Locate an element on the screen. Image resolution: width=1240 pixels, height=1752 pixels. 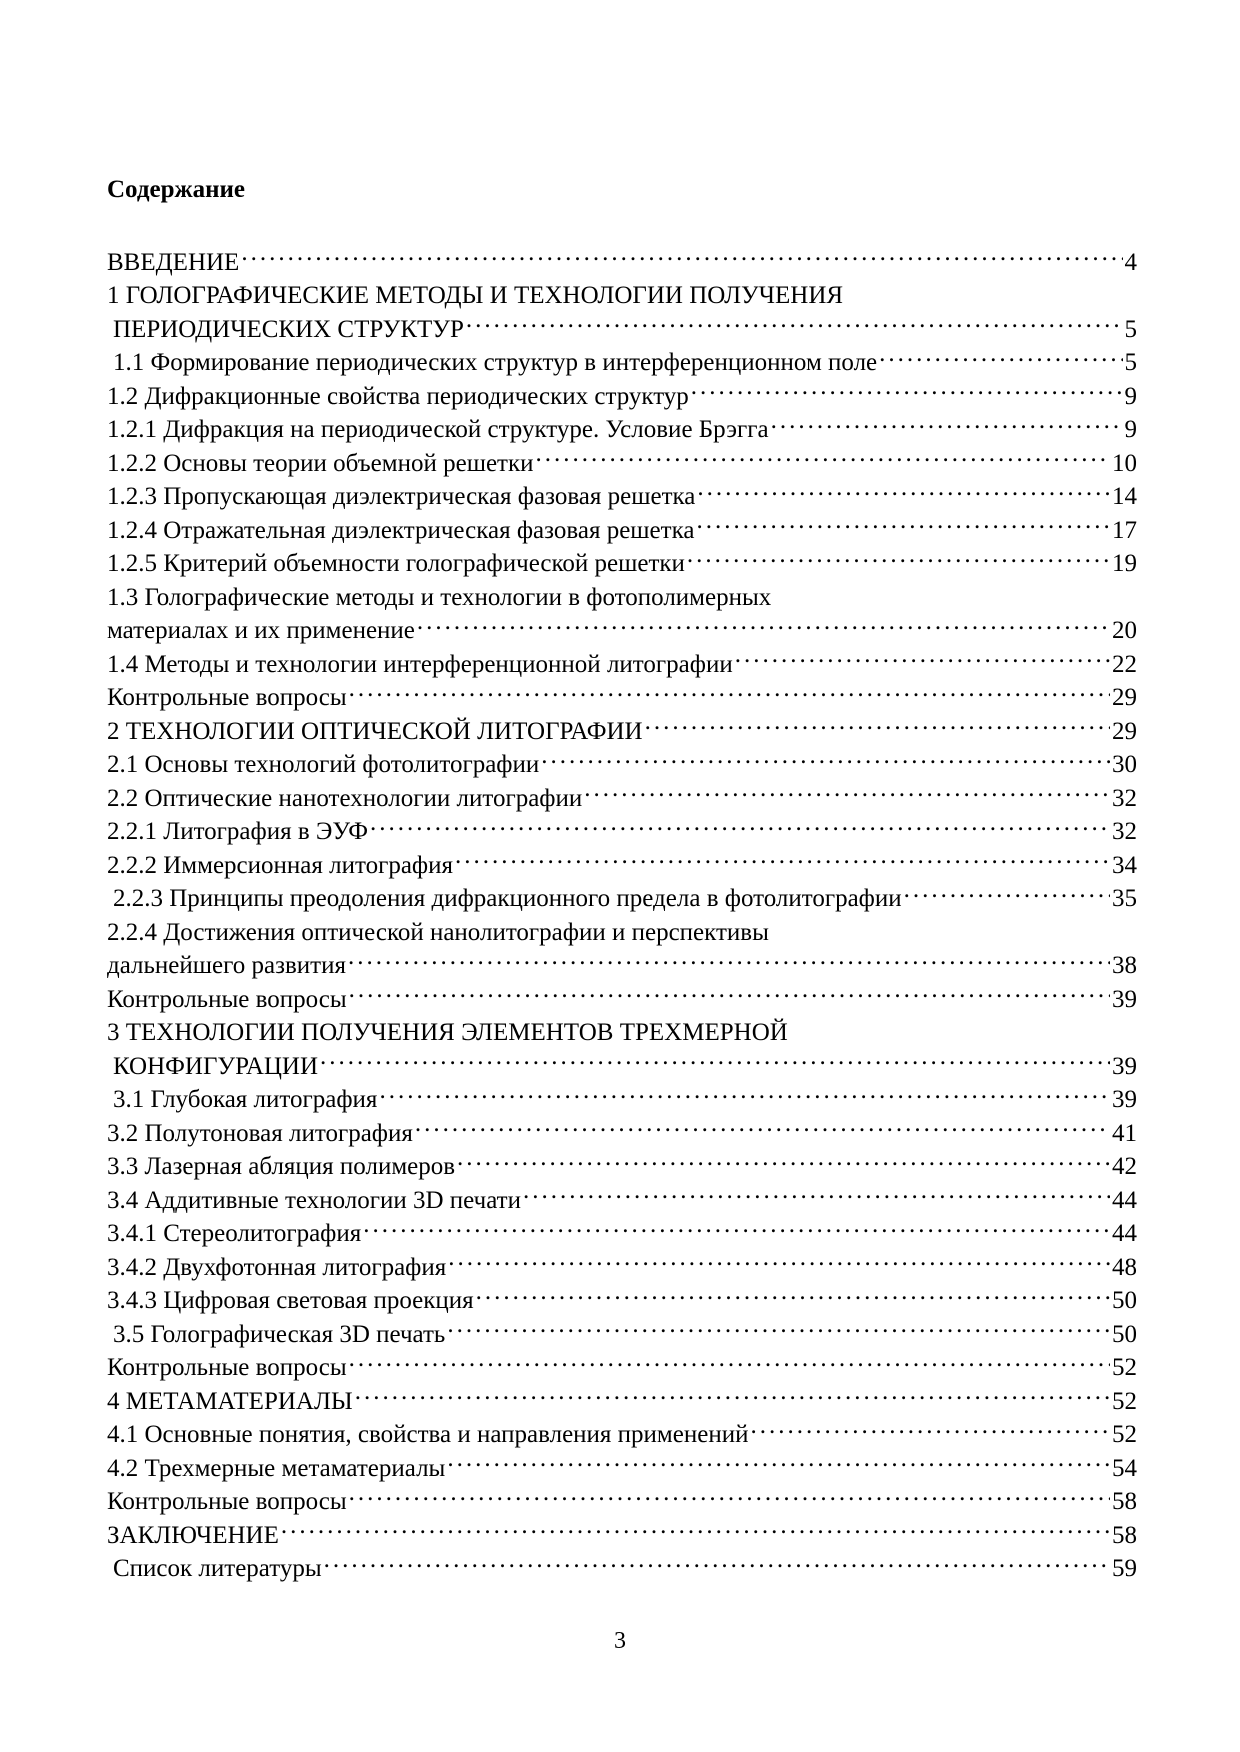
toc-entry-page: 32 is located at coordinates (1124, 798).